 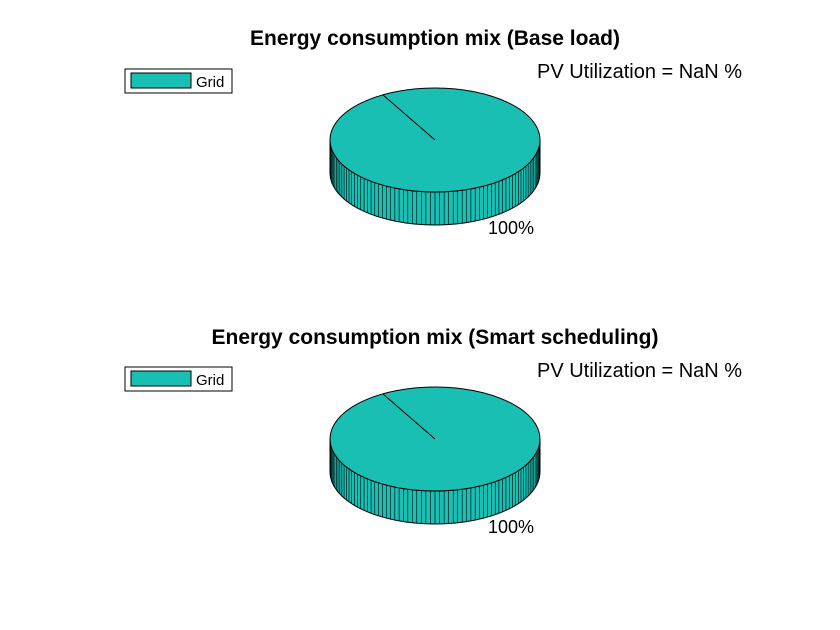 I want to click on chart-title: Energy consumption mix (Base load), so click(x=435, y=38).